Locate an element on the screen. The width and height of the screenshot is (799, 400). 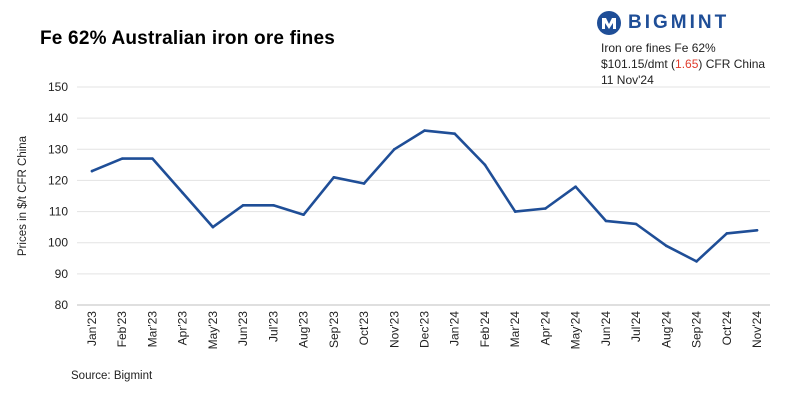
y-tick-label: 80 is located at coordinates (62, 305).